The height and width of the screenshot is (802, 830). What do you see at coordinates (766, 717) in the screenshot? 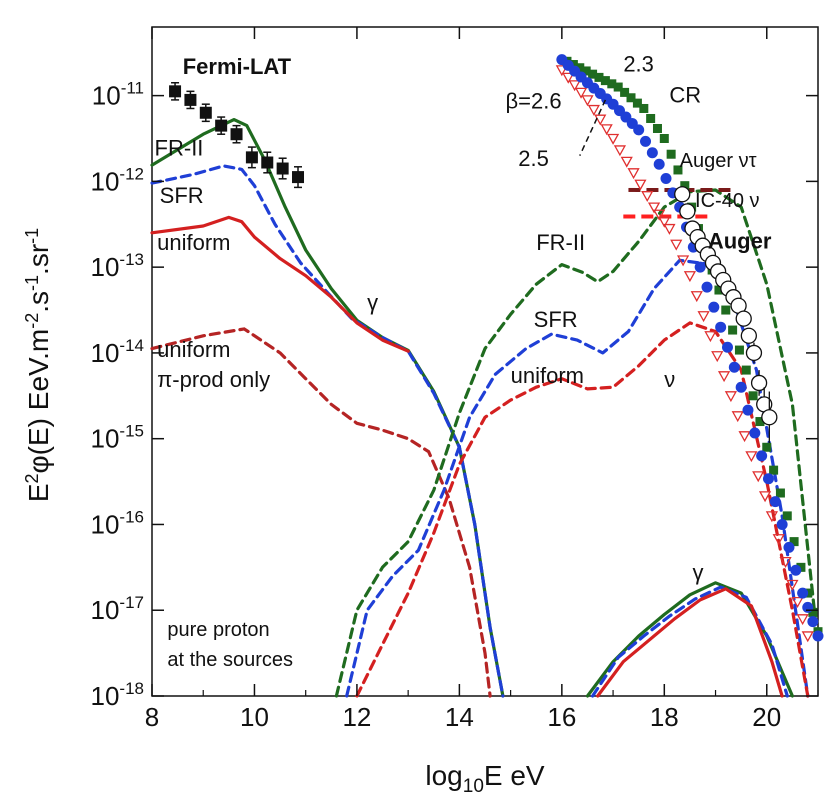
I see `x-tick-label-20: 20` at bounding box center [766, 717].